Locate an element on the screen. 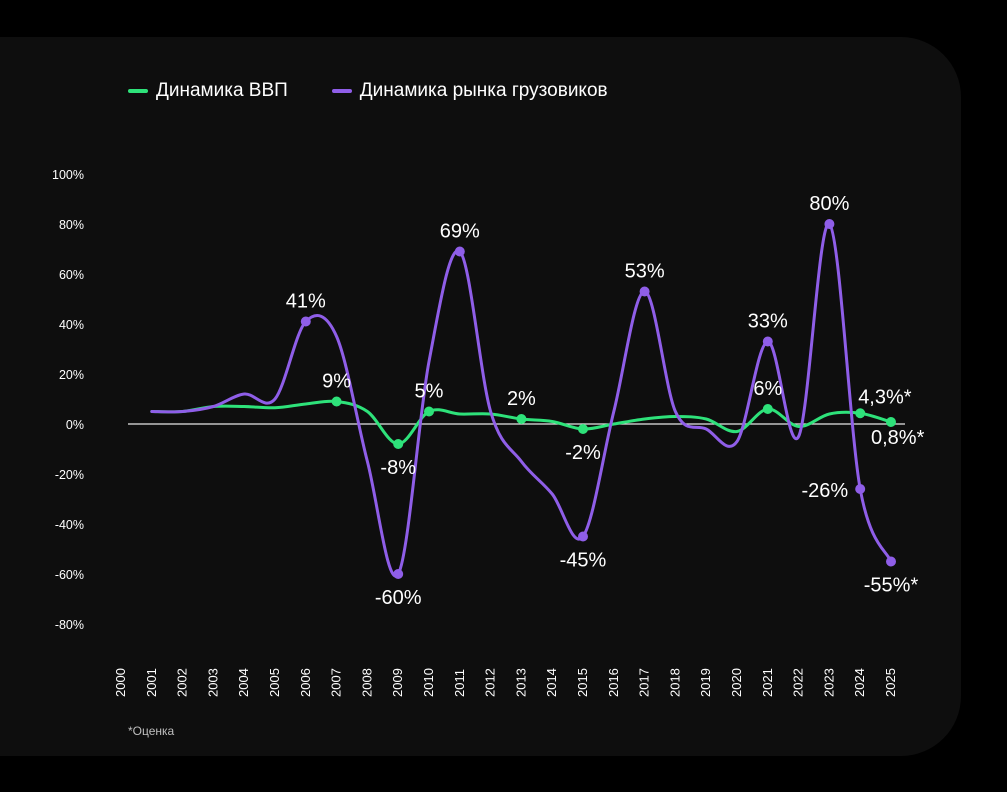  x-tick-label: 2020 is located at coordinates (736, 682).